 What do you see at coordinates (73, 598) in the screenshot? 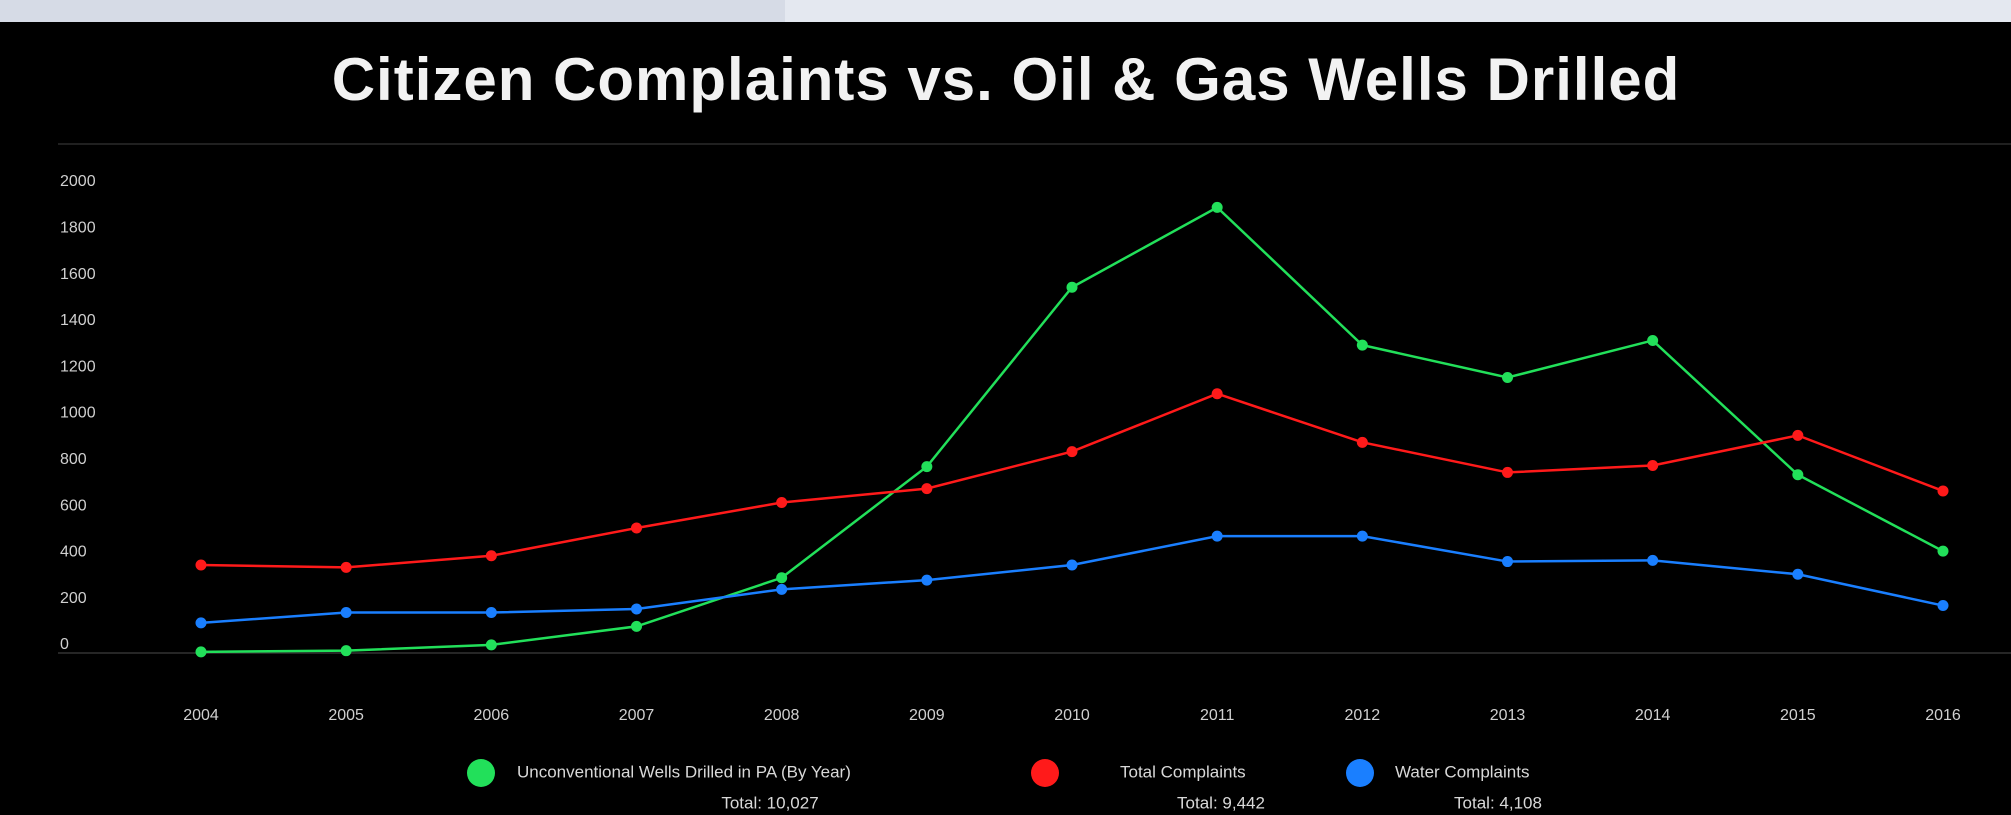
I see `y-tick-label: 200` at bounding box center [73, 598].